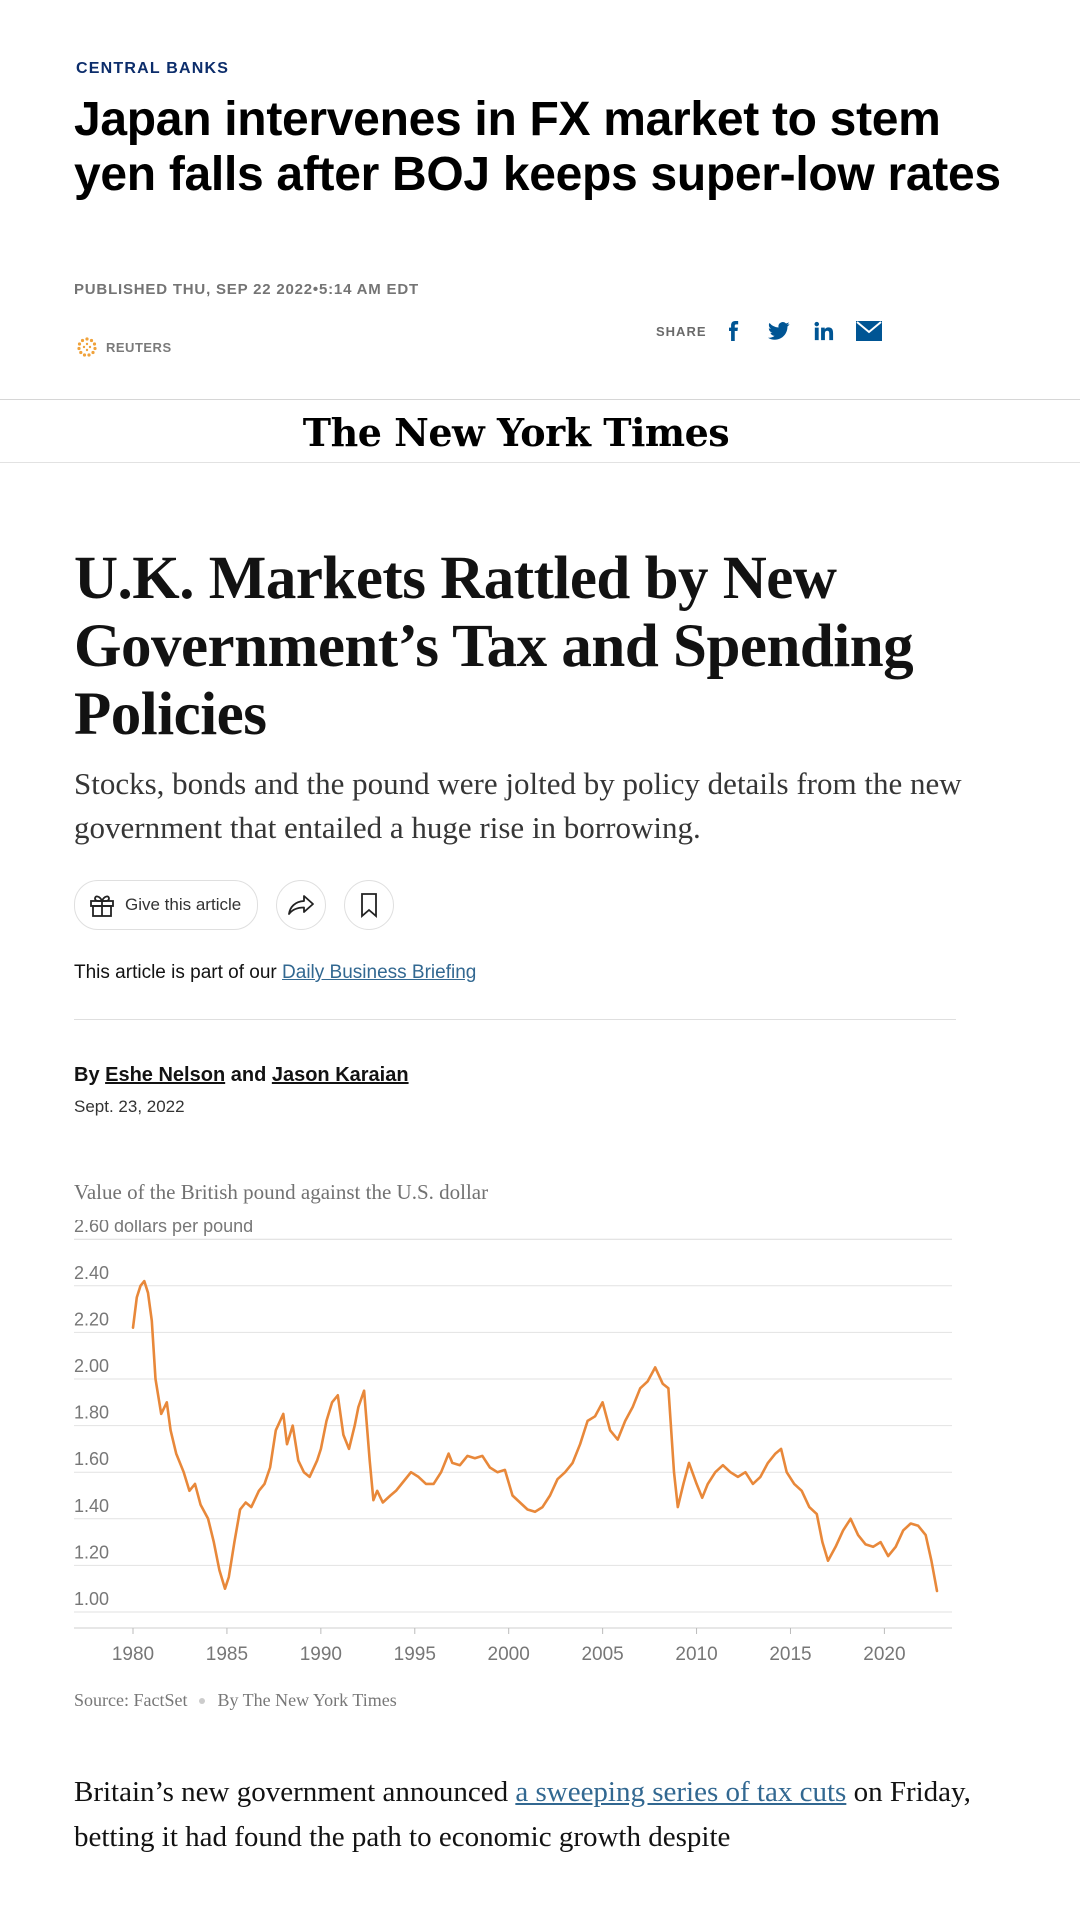  I want to click on x-tick-label: 2000, so click(509, 1654).